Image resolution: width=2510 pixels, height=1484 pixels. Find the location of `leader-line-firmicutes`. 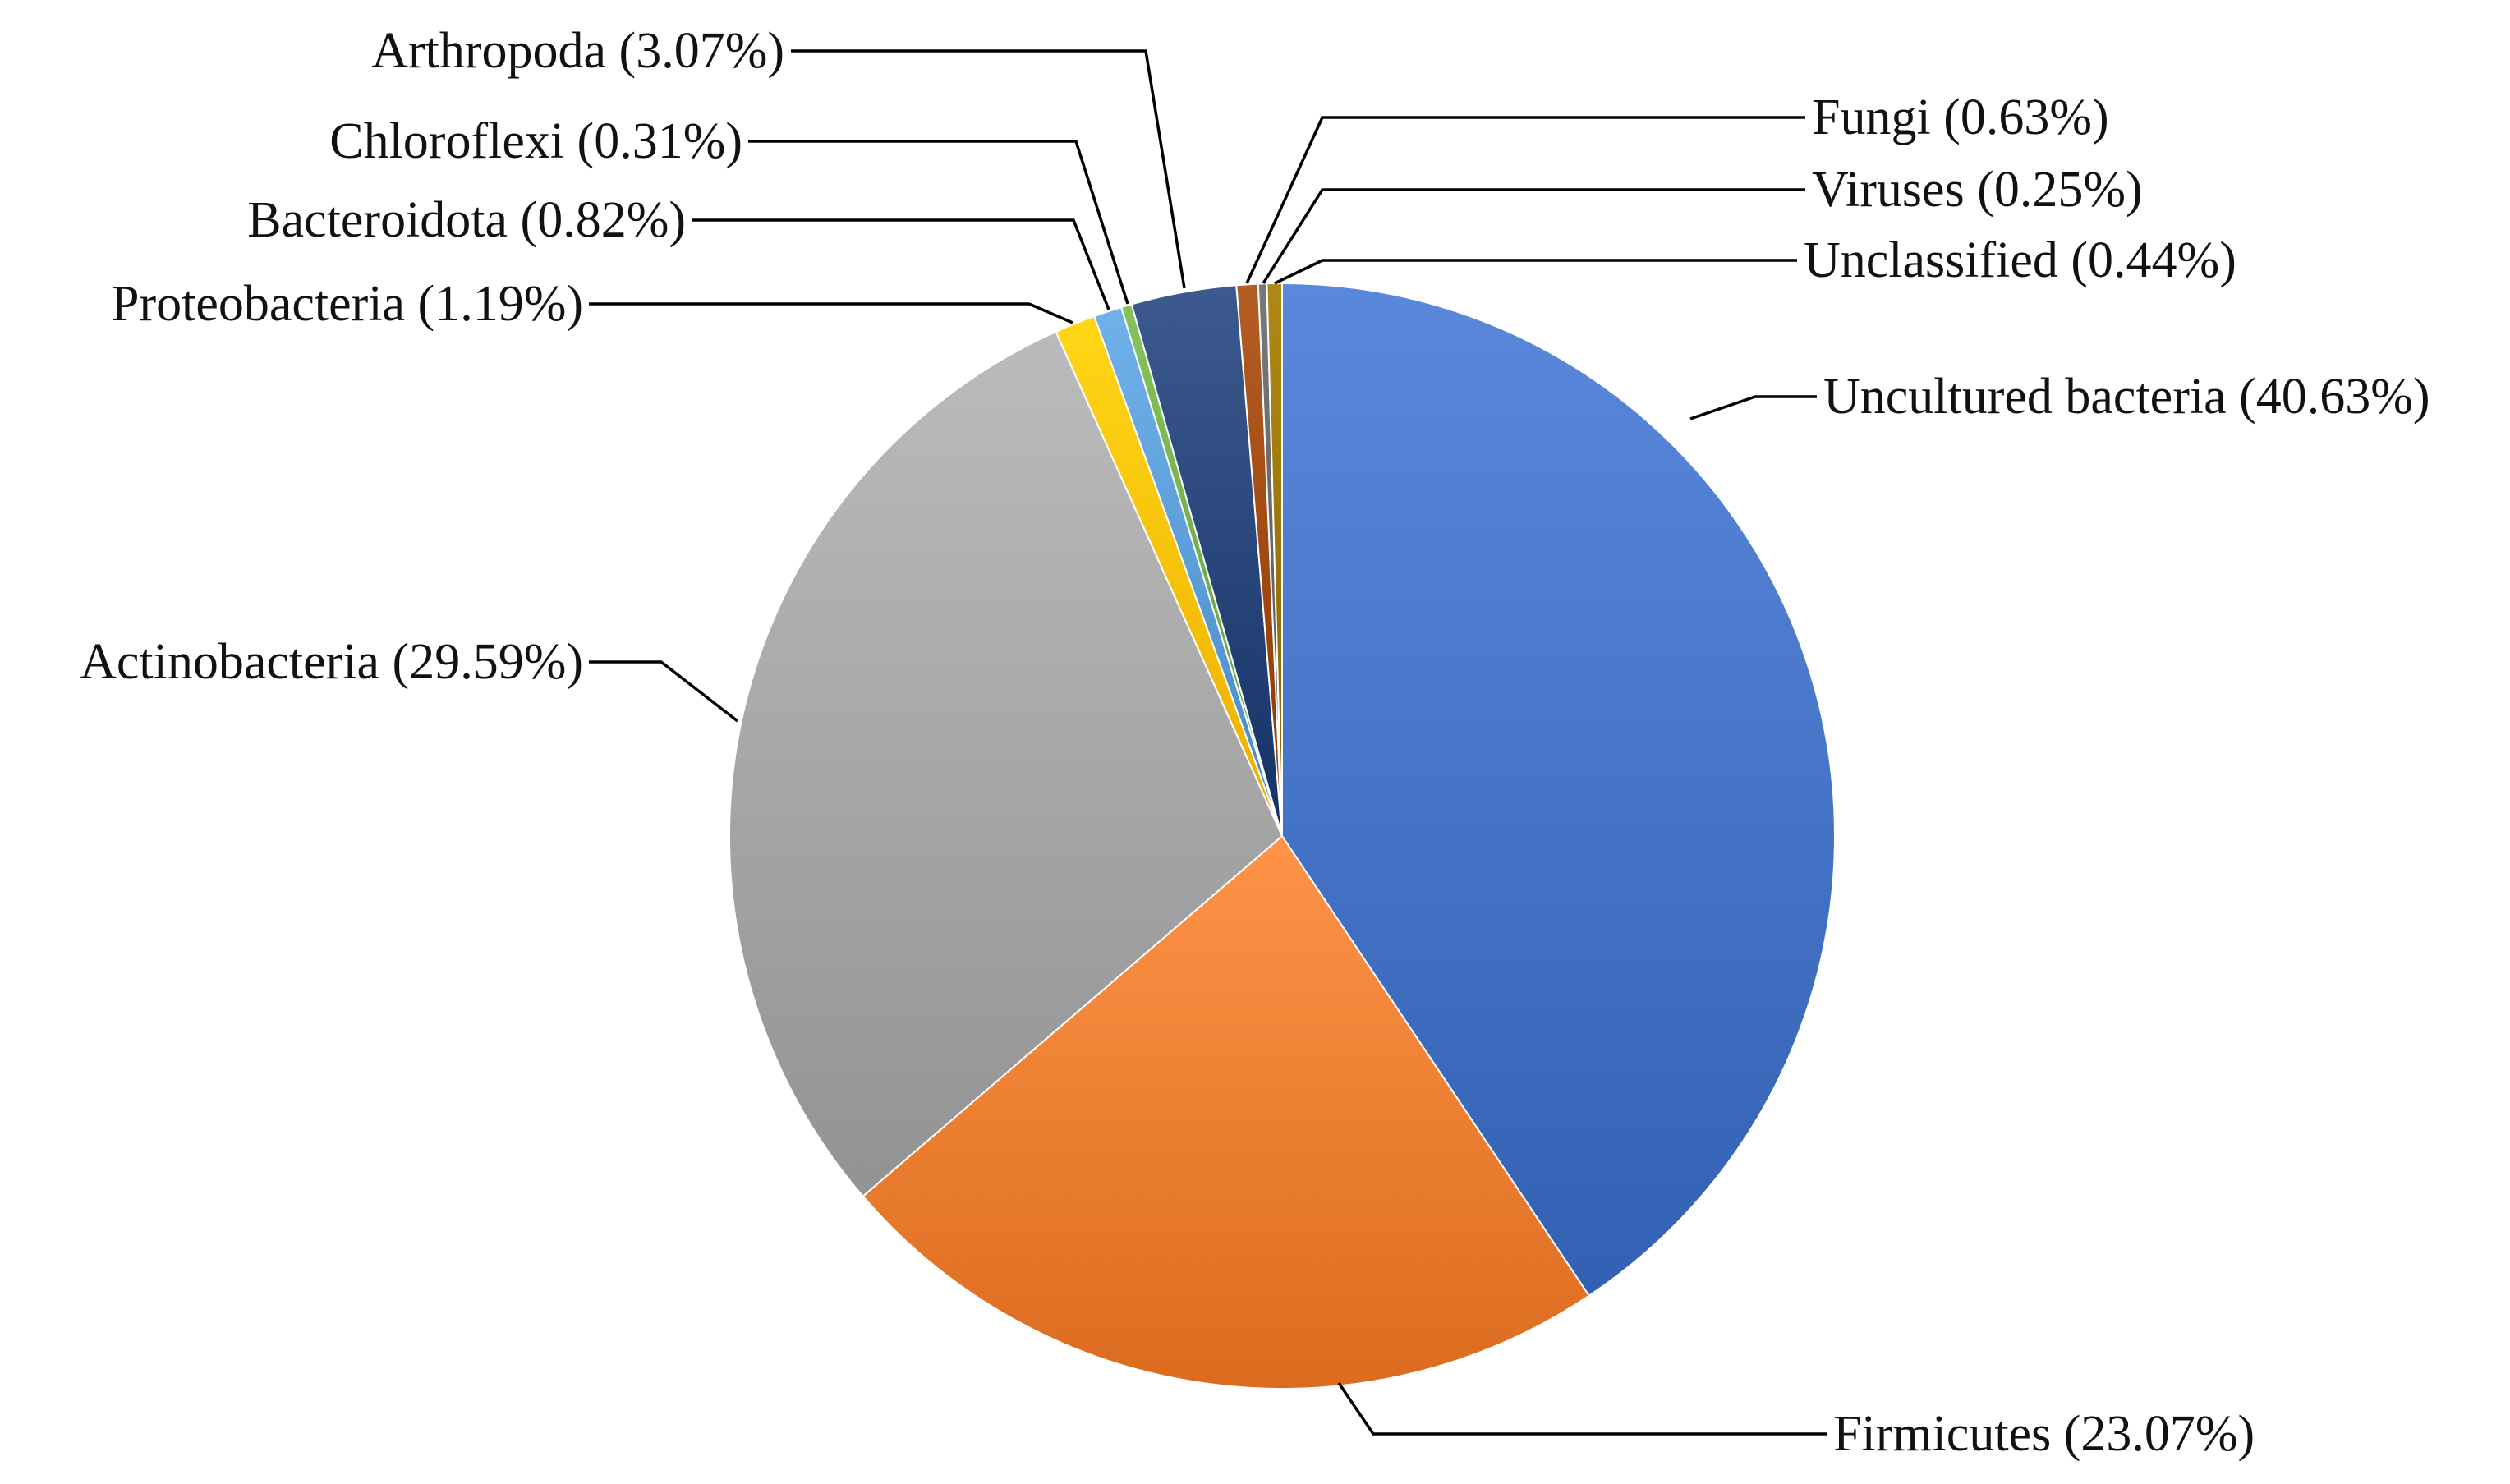

leader-line-firmicutes is located at coordinates (1582, 1409).